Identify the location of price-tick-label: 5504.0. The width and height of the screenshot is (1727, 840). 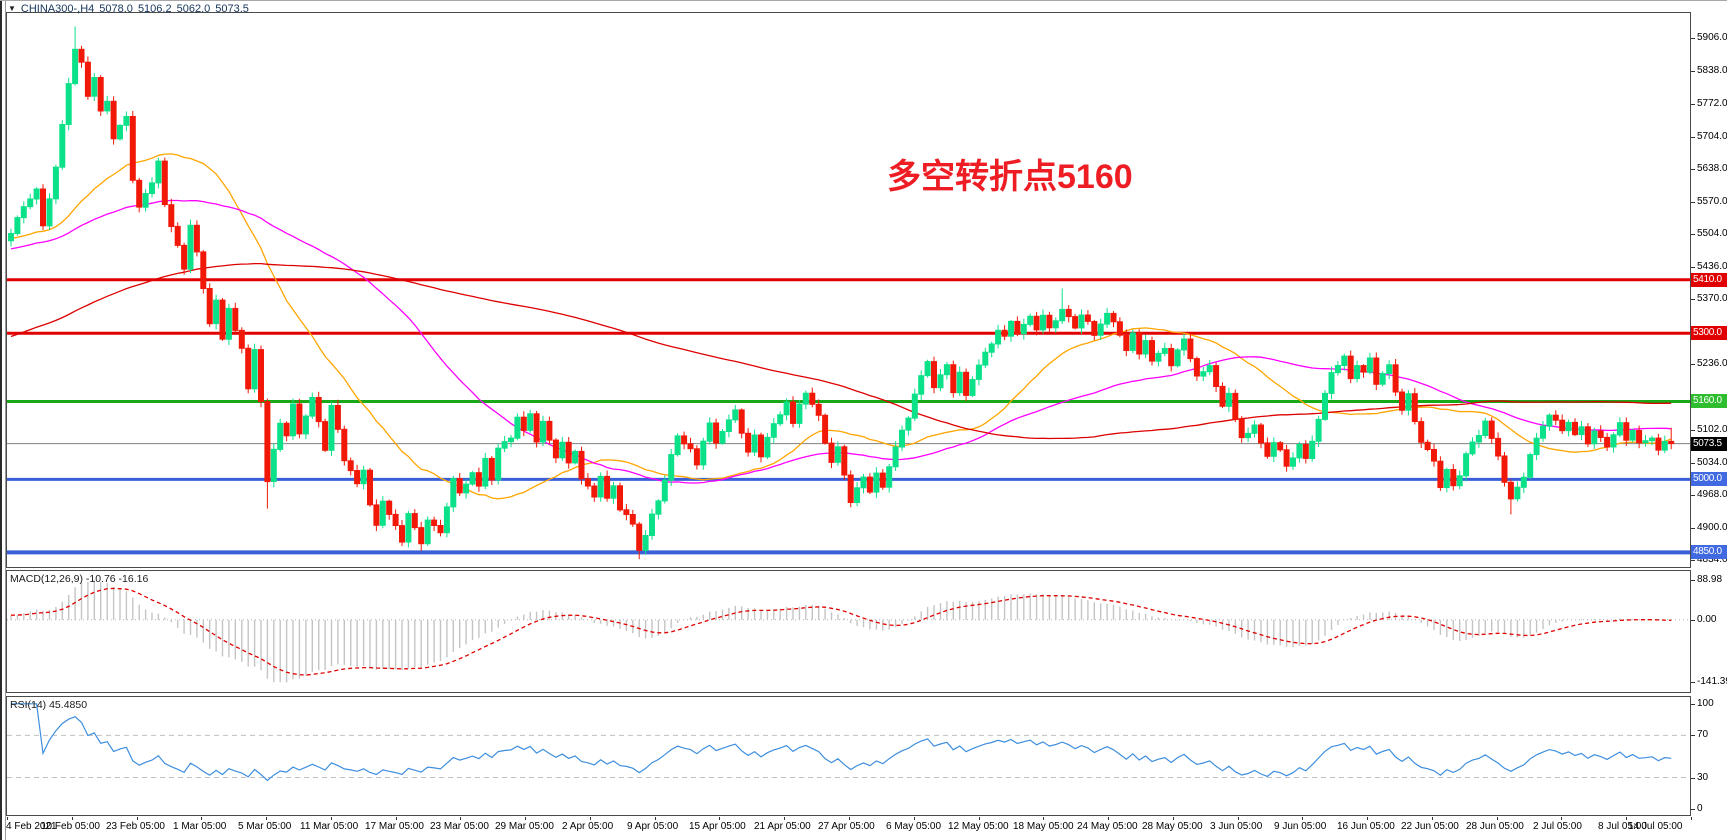
(1712, 233).